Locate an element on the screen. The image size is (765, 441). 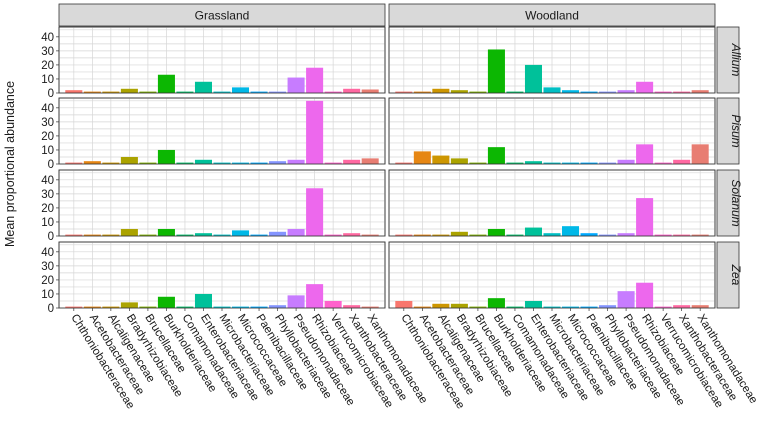
strip-solanum is located at coordinates (728, 203).